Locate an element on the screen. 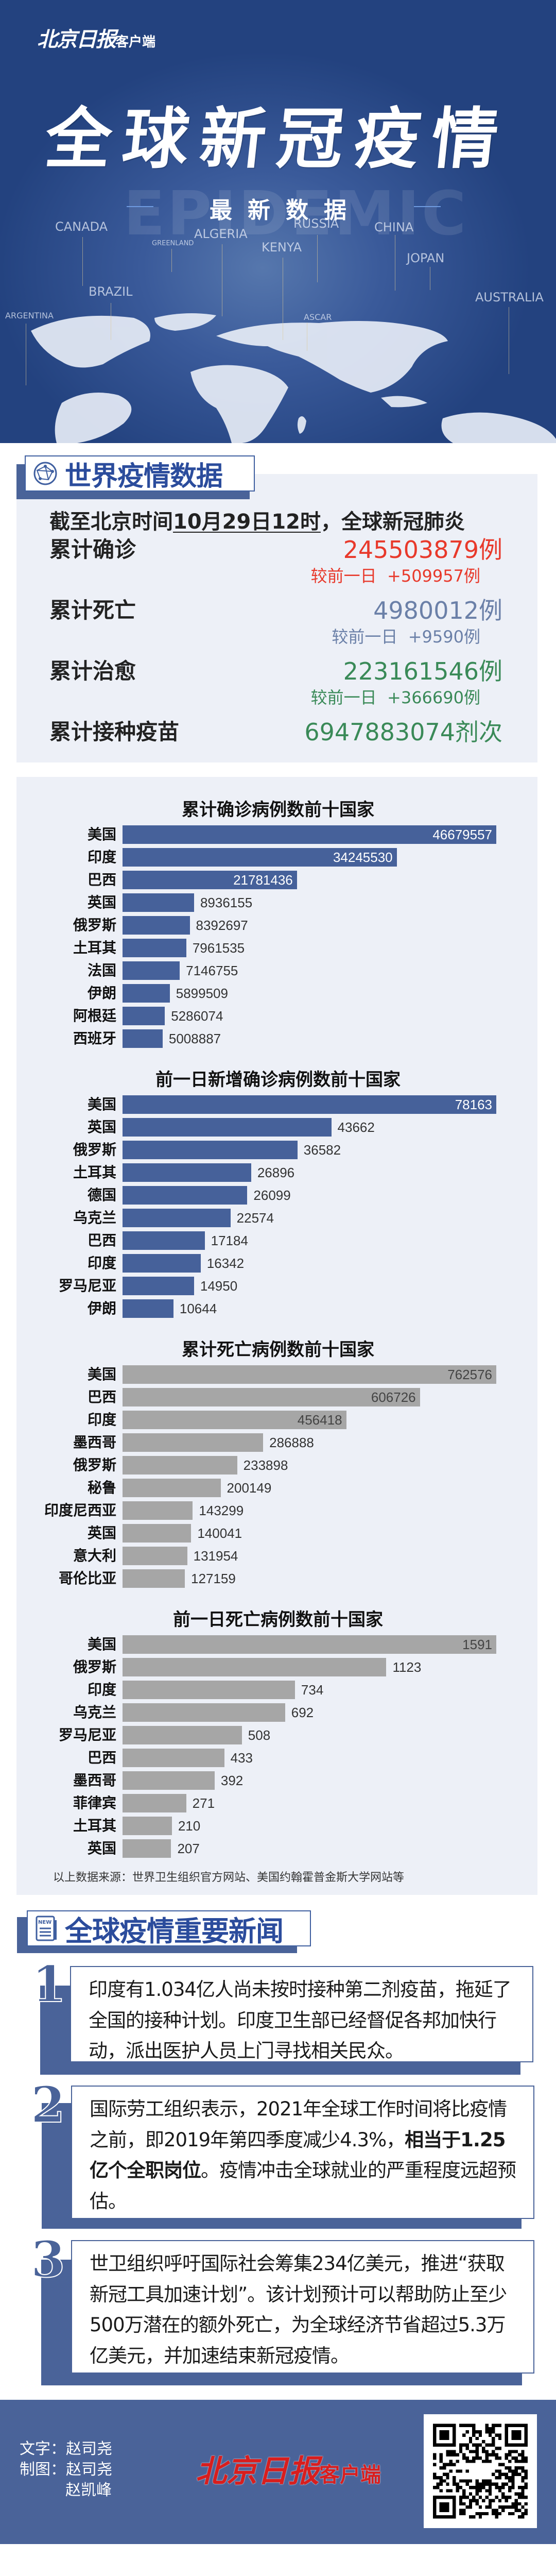 This screenshot has width=556, height=2576. bar-row: 俄罗斯 36582 is located at coordinates (278, 1150).